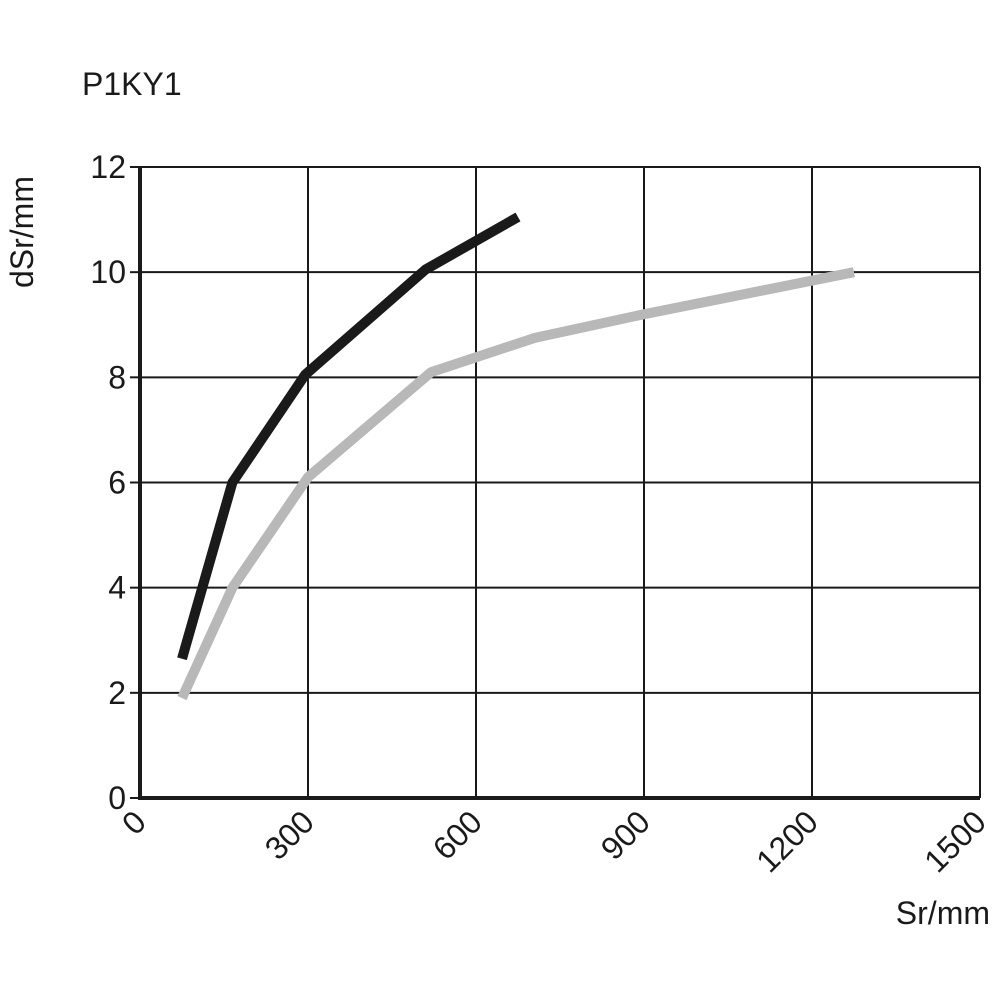 The image size is (1000, 1000). I want to click on y-tick-label: 2, so click(117, 693).